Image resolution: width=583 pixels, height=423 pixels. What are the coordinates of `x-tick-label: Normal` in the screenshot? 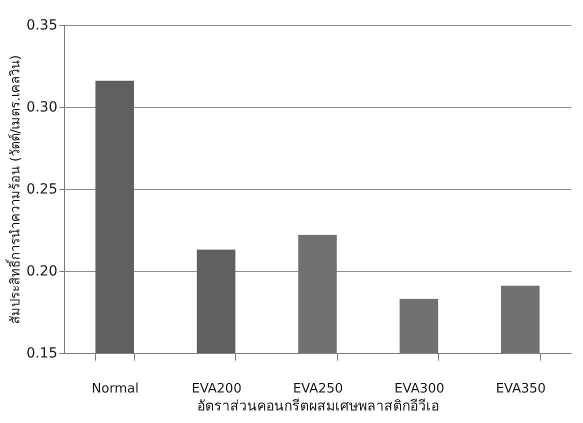 It's located at (115, 389).